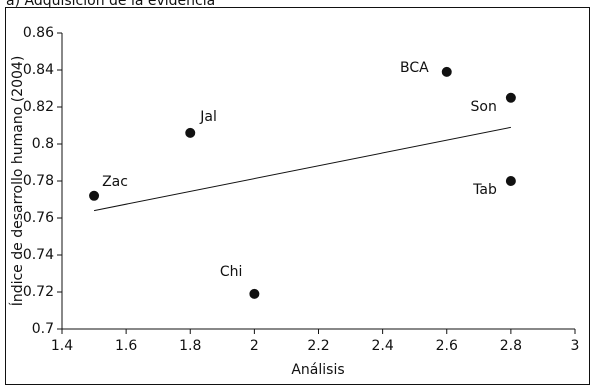  What do you see at coordinates (38, 70) in the screenshot?
I see `y-tick-label: 0.84` at bounding box center [38, 70].